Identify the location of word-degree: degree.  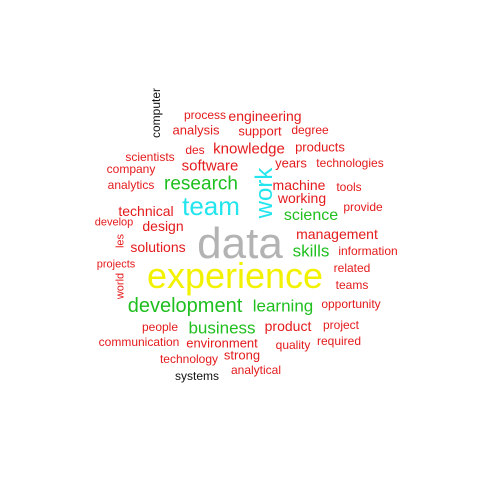
(310, 130).